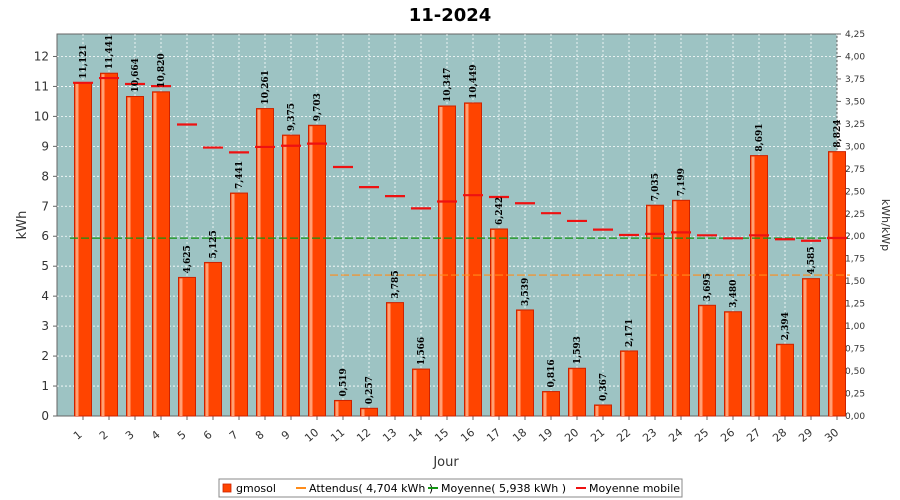  What do you see at coordinates (855, 350) in the screenshot?
I see `y-right-tick-label: 0,75` at bounding box center [855, 350].